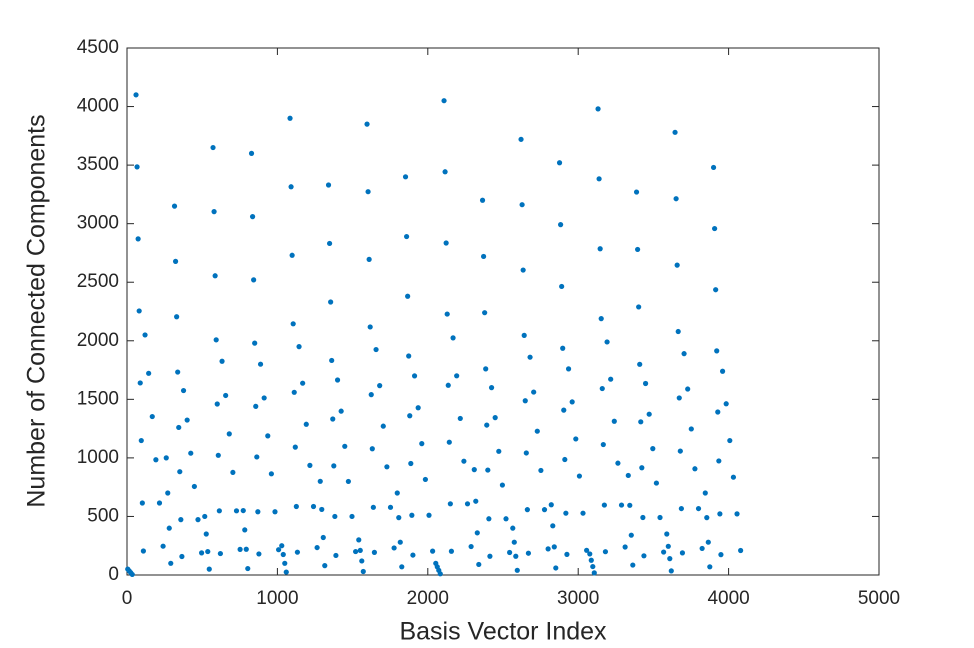 The image size is (974, 648). What do you see at coordinates (98, 106) in the screenshot?
I see `y-tick-label: 4000` at bounding box center [98, 106].